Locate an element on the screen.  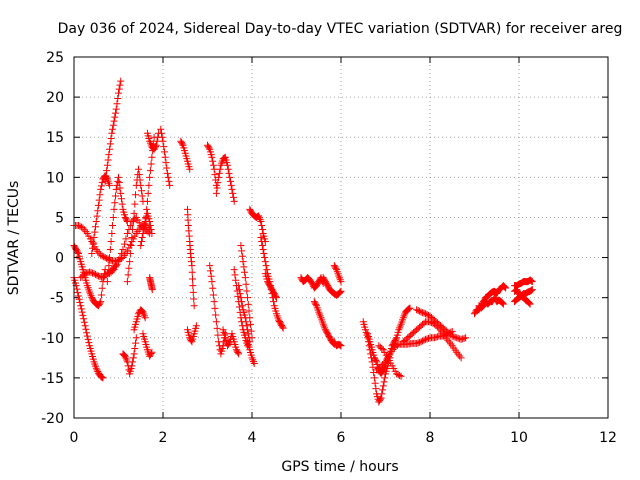
data-series-arc-ab is located at coordinates (251, 352).